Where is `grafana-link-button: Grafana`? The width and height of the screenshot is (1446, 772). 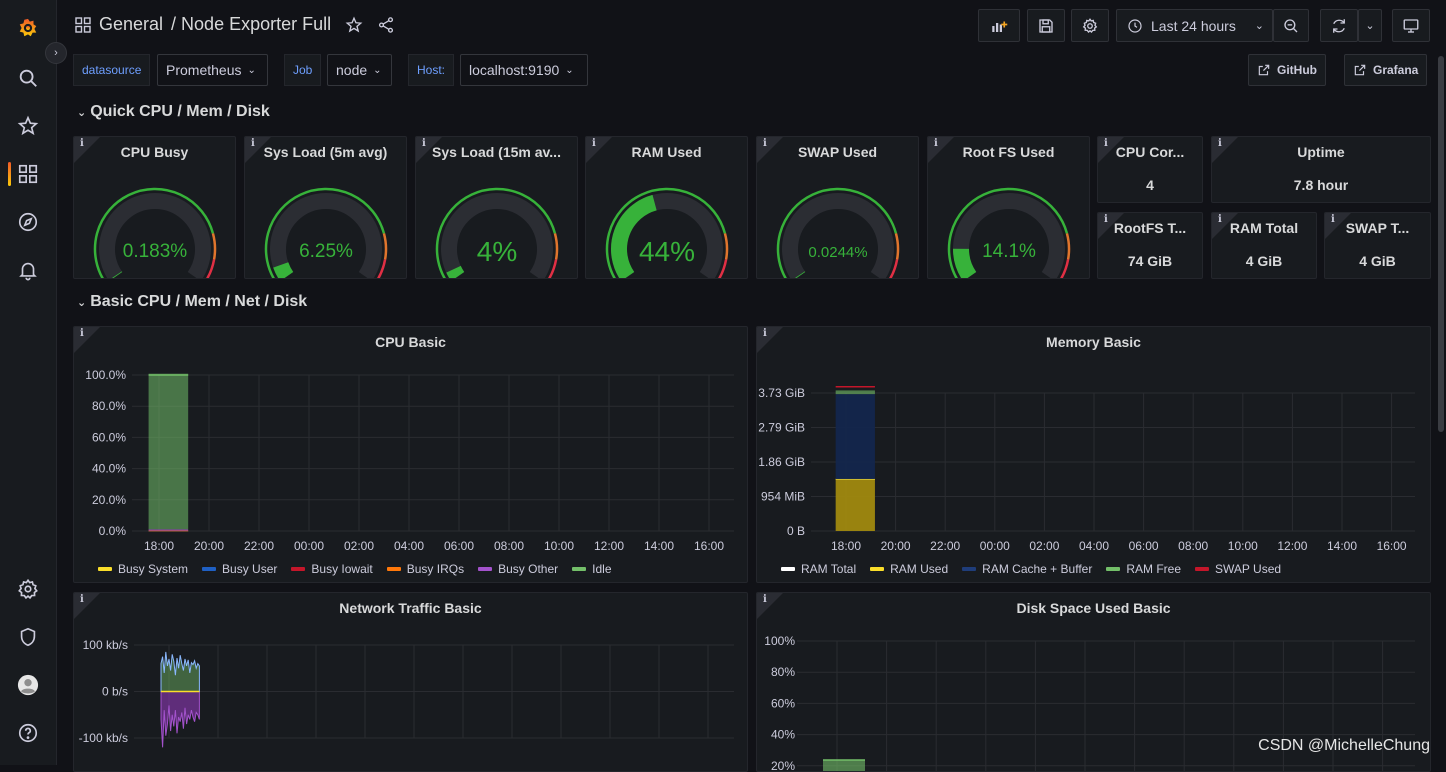
grafana-link-button: Grafana is located at coordinates (1385, 70).